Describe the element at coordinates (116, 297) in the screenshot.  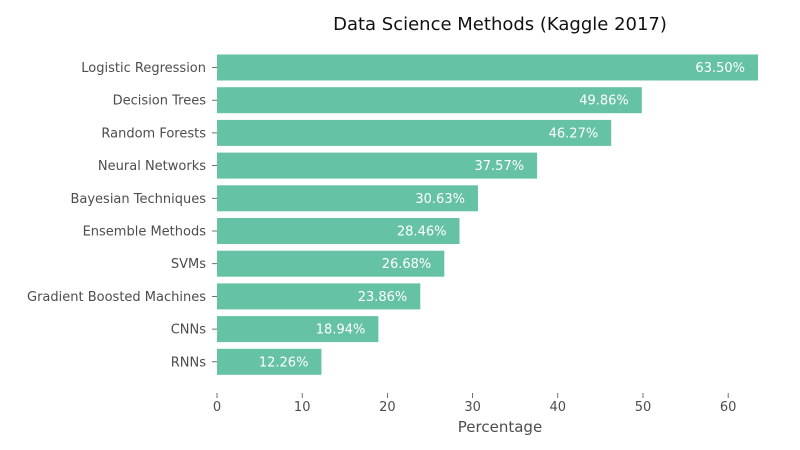
I see `category-label: Gradient Boosted Machines` at that location.